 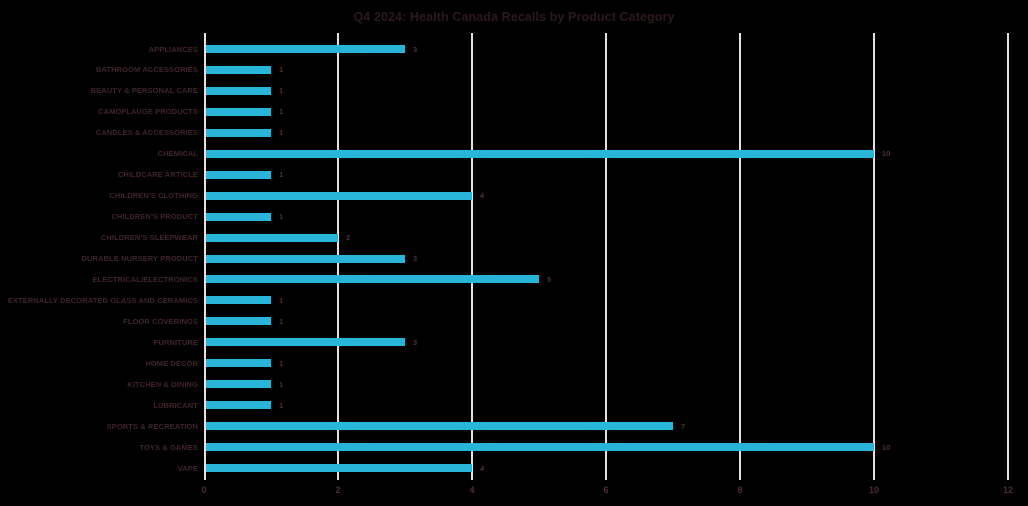 What do you see at coordinates (205, 256) in the screenshot?
I see `axis-baseline` at bounding box center [205, 256].